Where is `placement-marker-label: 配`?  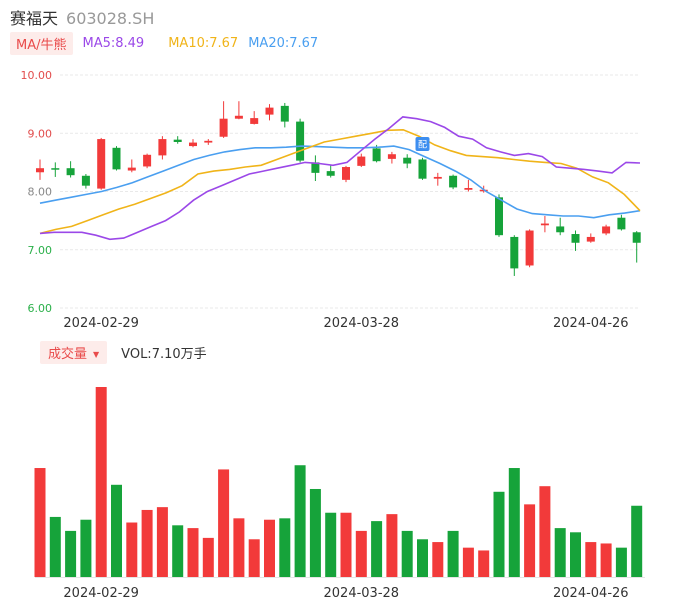
placement-marker-label: 配 is located at coordinates (422, 145).